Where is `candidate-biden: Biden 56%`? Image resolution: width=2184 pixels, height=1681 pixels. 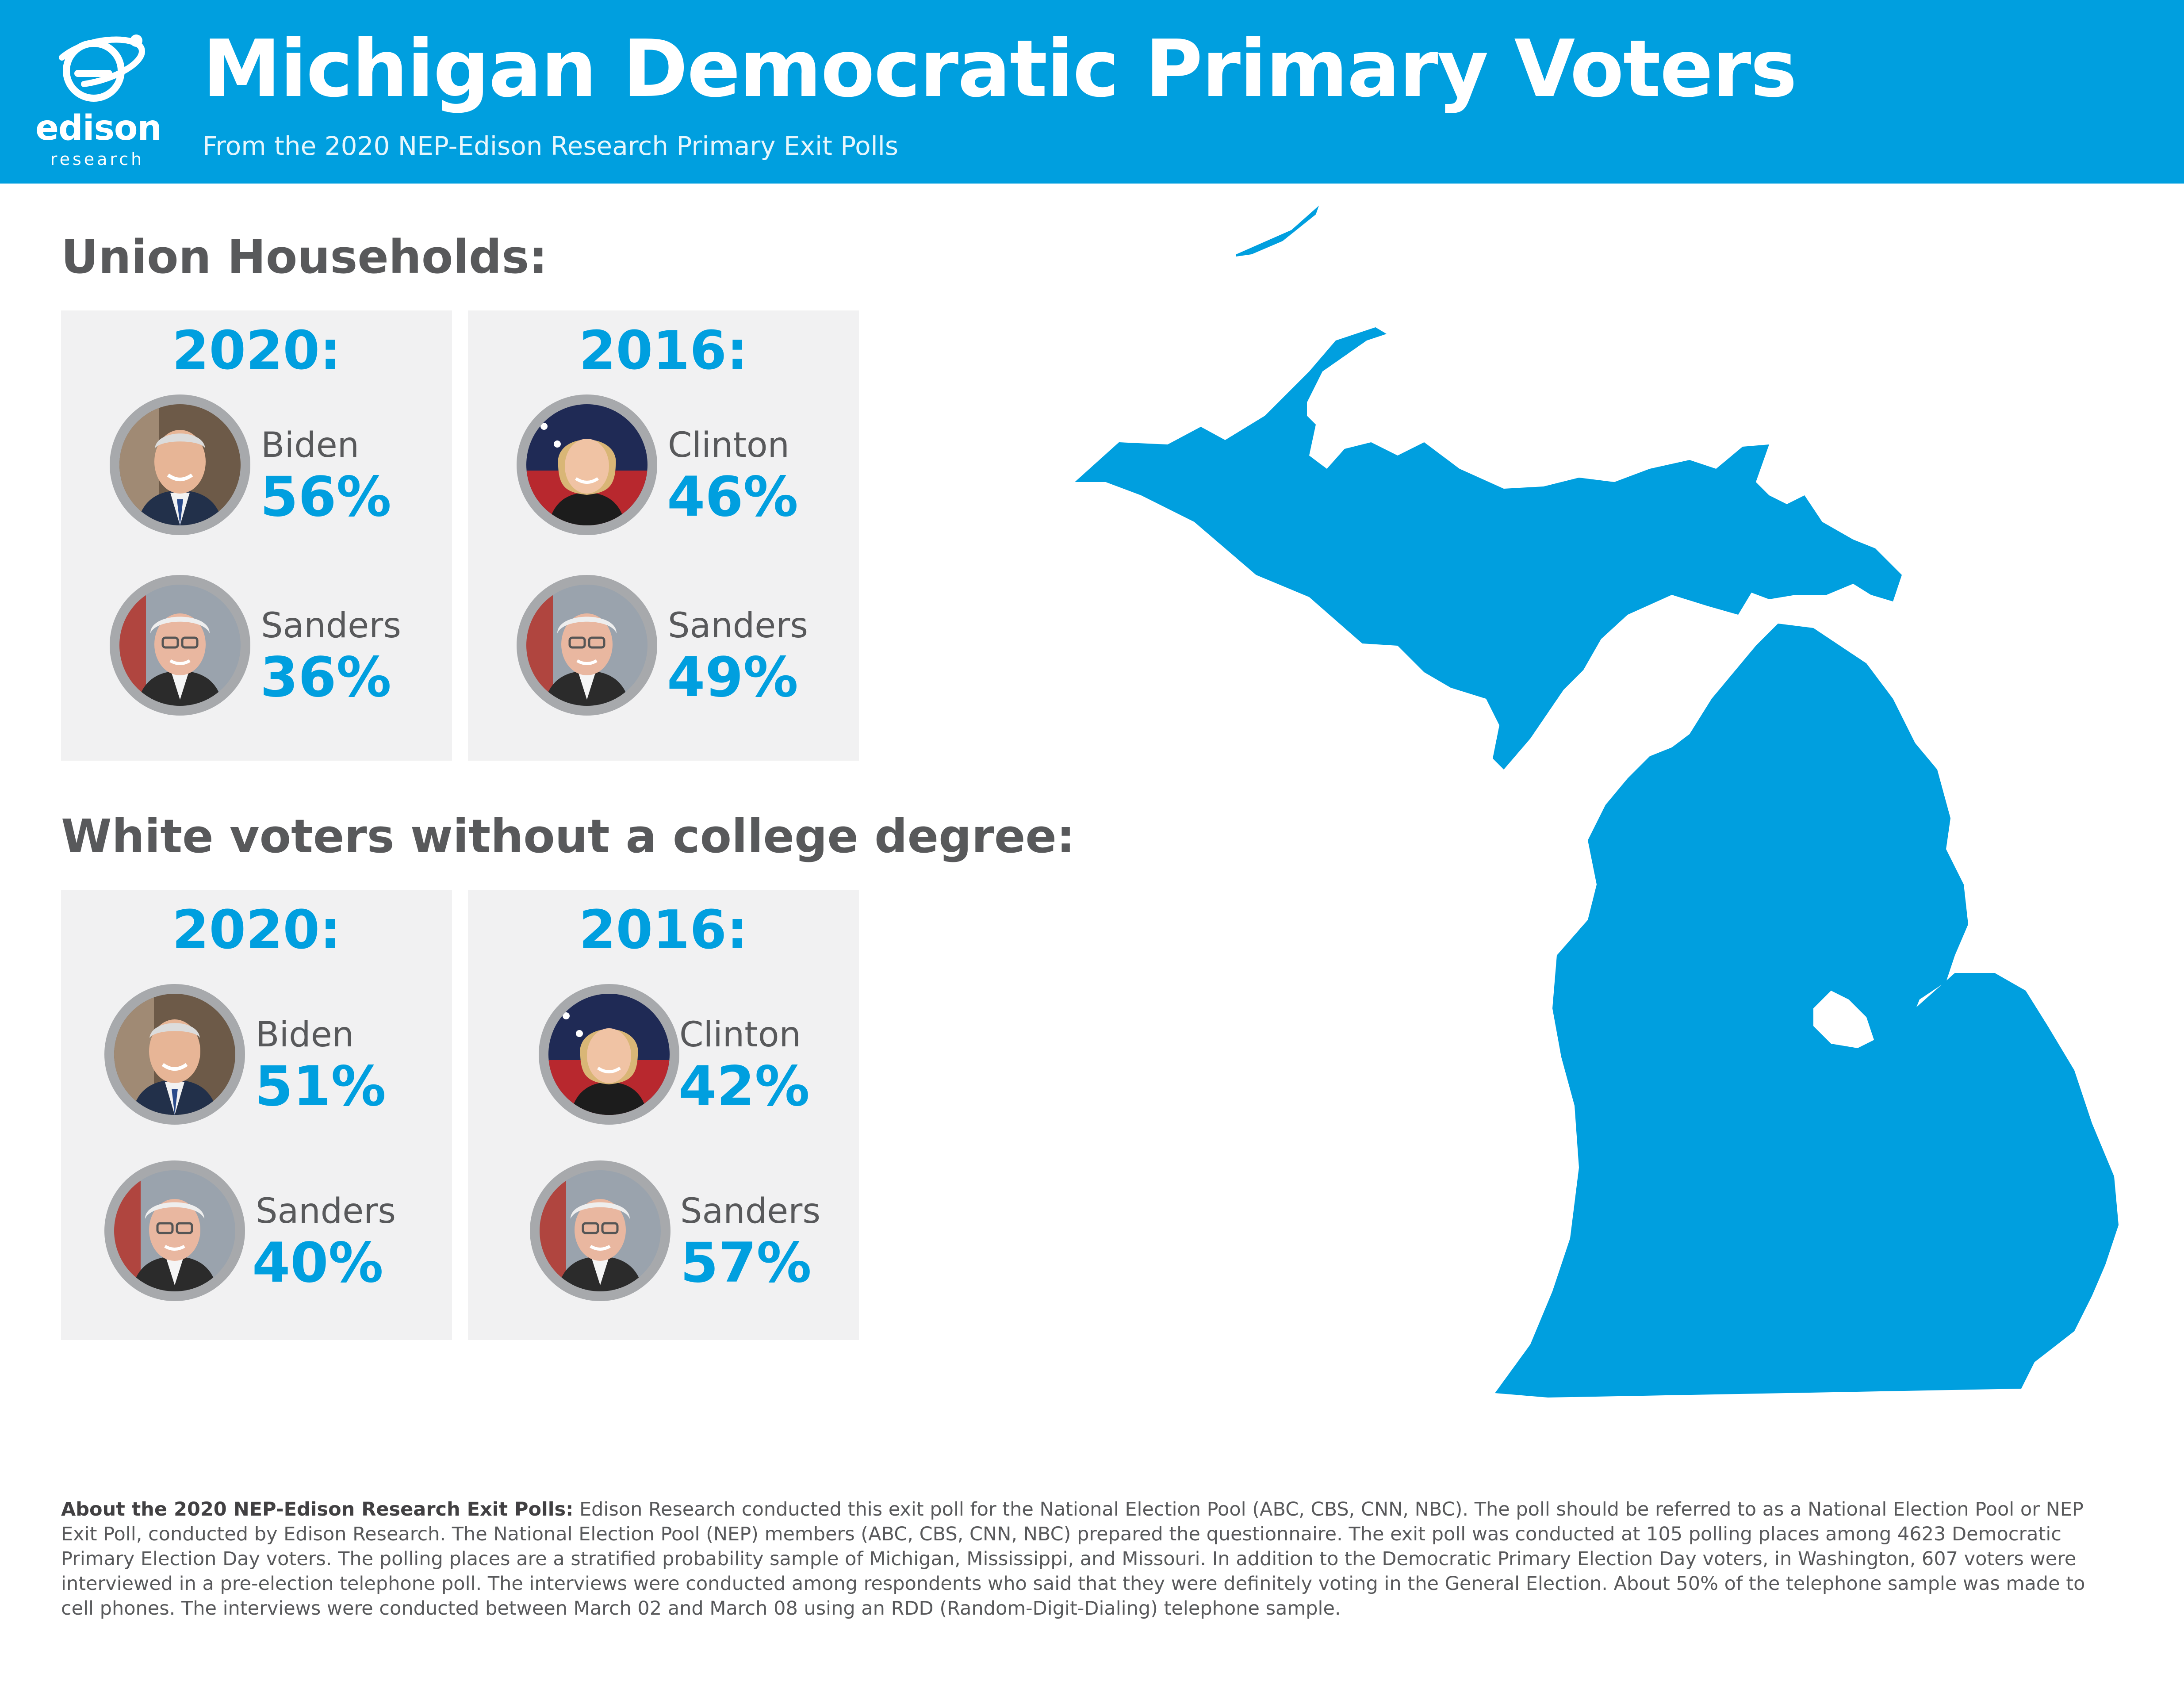 candidate-biden: Biden 56% is located at coordinates (256, 467).